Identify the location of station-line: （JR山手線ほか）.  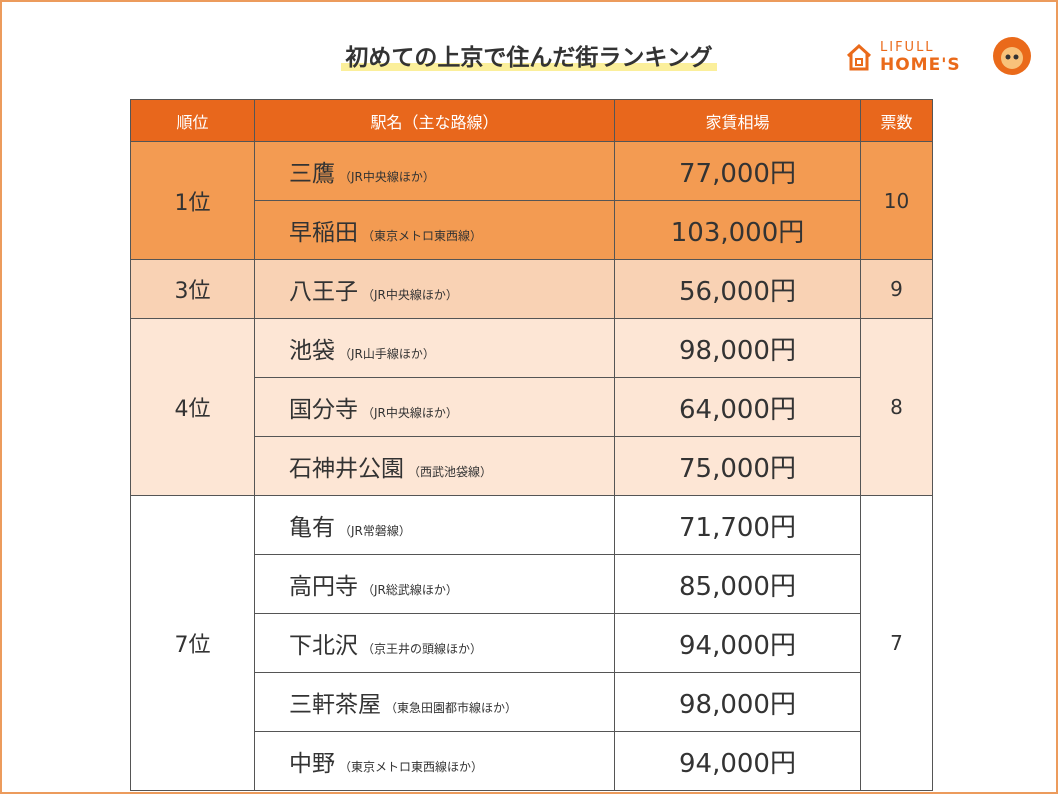
(387, 354).